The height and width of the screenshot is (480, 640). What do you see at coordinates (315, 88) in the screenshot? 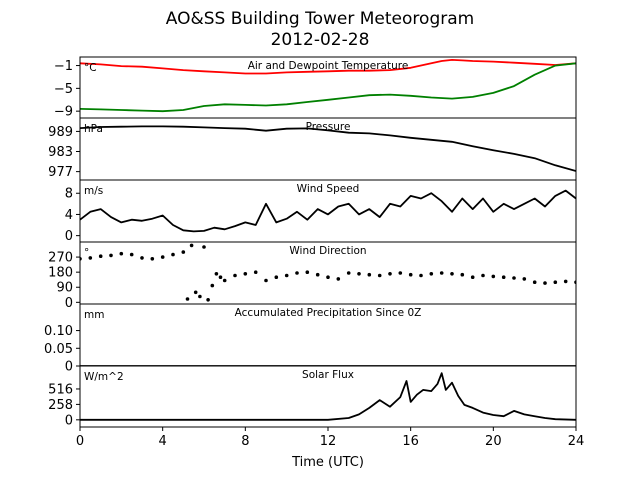
I see `panel-0: −1 −5 −9 Air and Dewpoint Temperature °C` at bounding box center [315, 88].